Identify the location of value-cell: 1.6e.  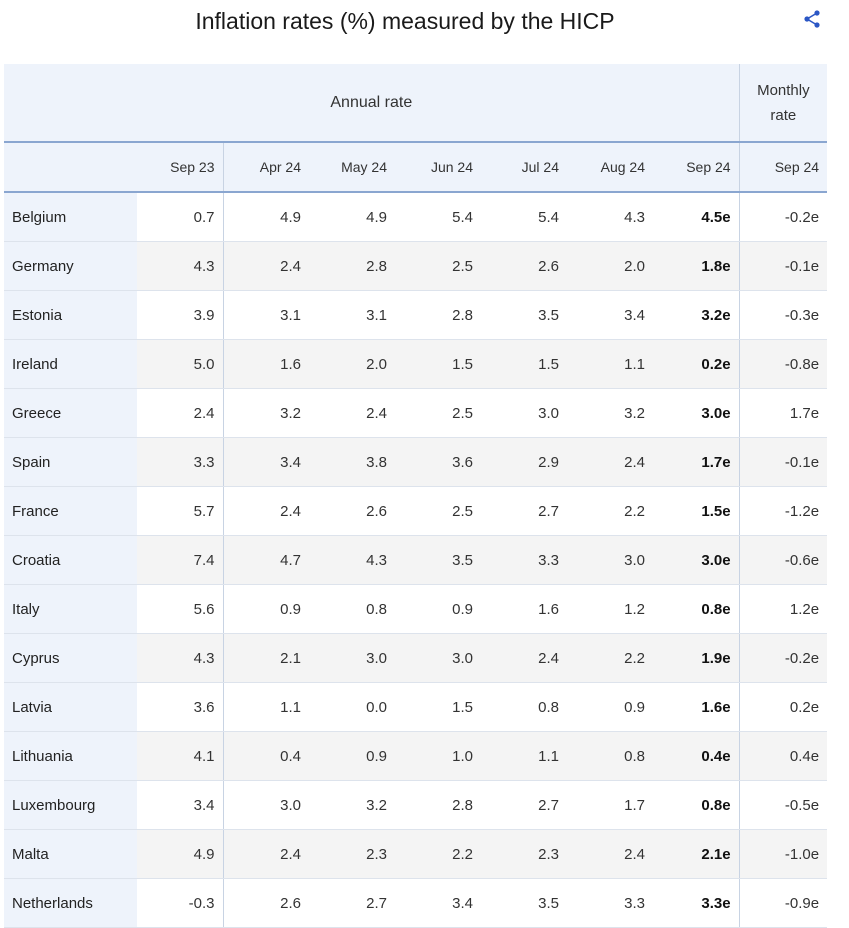
(696, 707).